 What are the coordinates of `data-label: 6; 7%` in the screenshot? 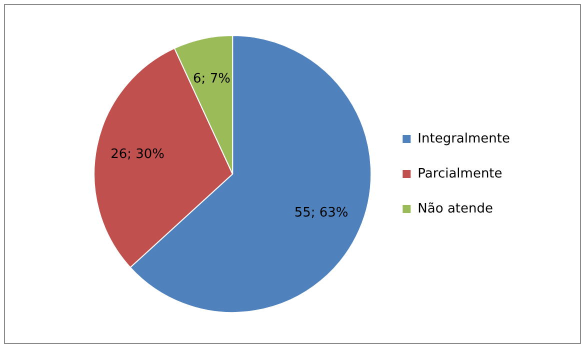 It's located at (211, 79).